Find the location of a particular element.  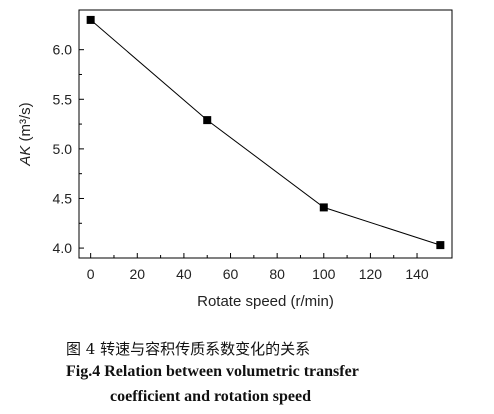

x-tick-label: 120 is located at coordinates (371, 274).